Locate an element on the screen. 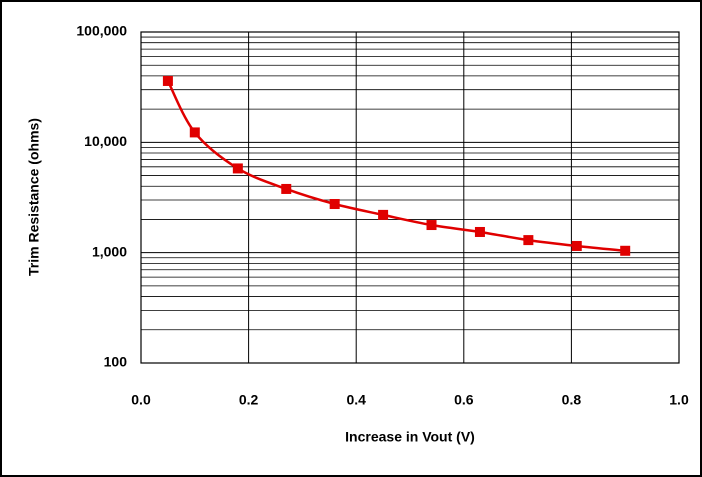 This screenshot has height=477, width=702. y-tick-label: 100 is located at coordinates (116, 362).